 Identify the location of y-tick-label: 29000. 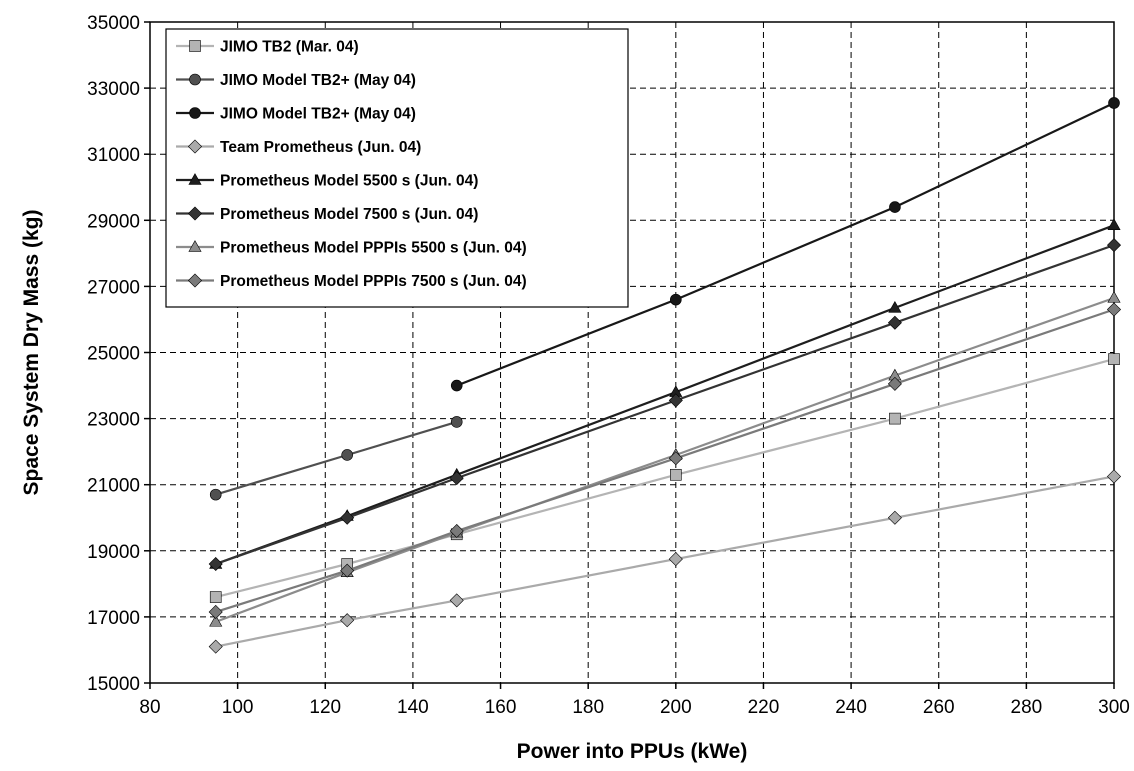
(113, 221).